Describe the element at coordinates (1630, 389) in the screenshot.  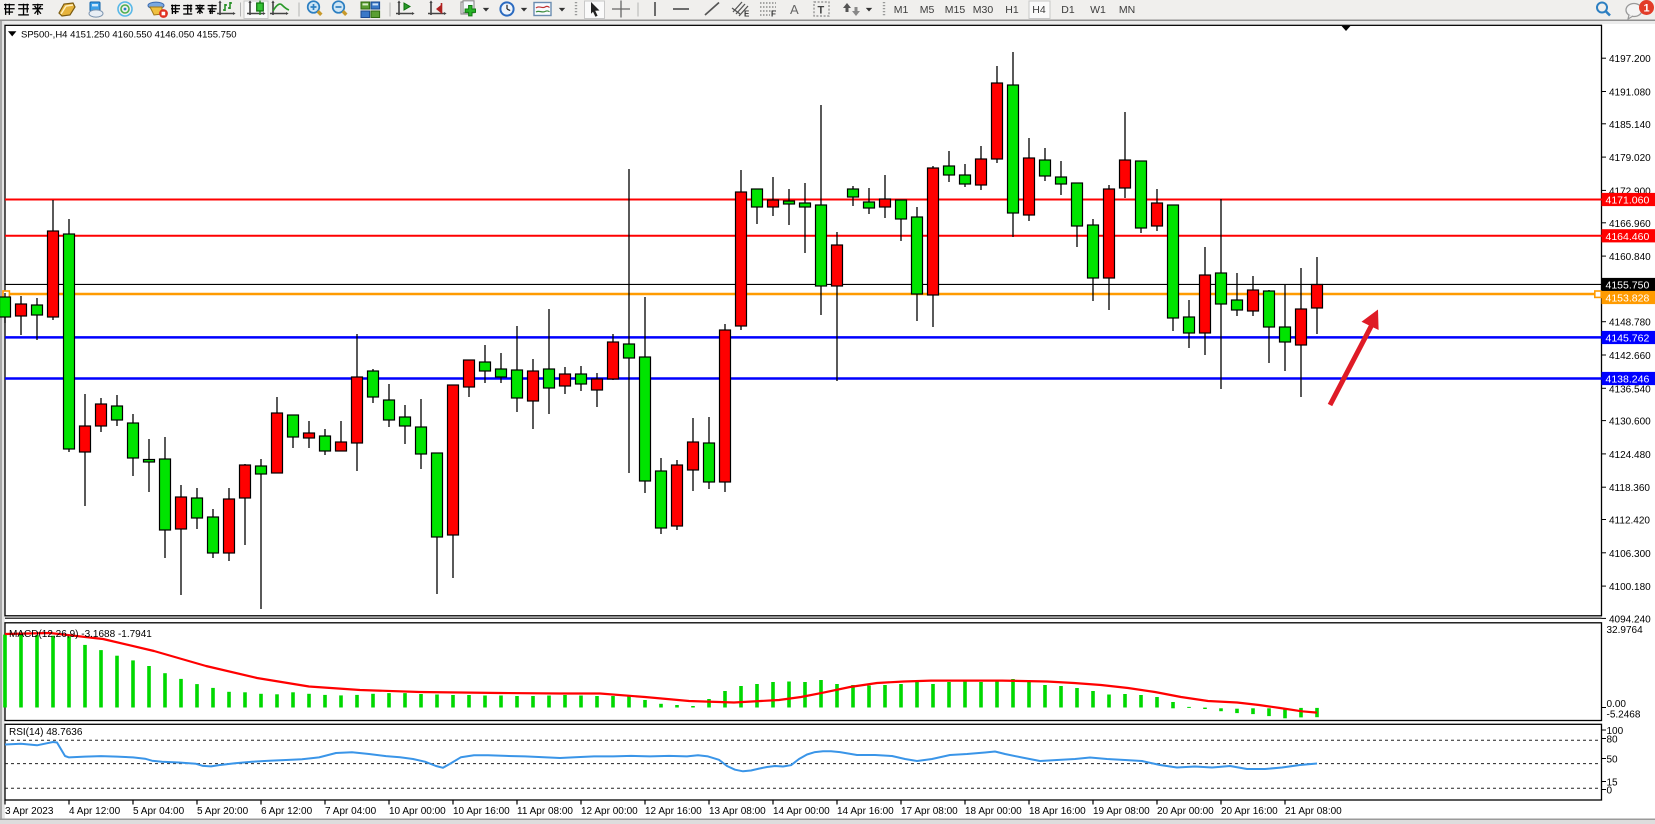
I see `svg-text: 4136.540` at that location.